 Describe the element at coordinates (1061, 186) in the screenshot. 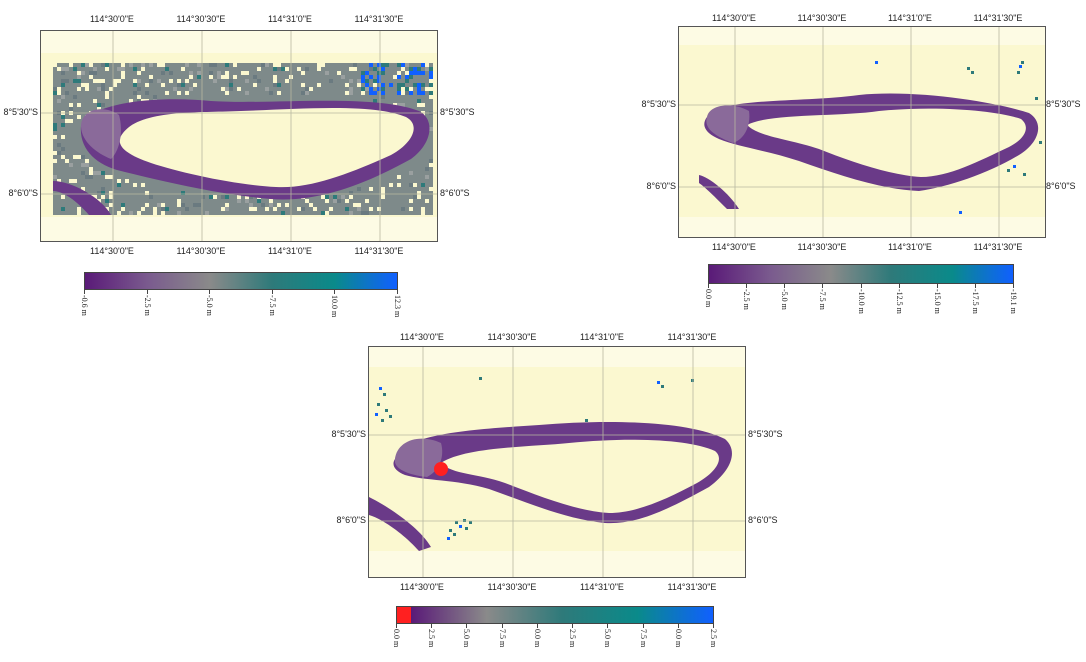

I see `right-label-b-1: 8°6'0"S` at that location.